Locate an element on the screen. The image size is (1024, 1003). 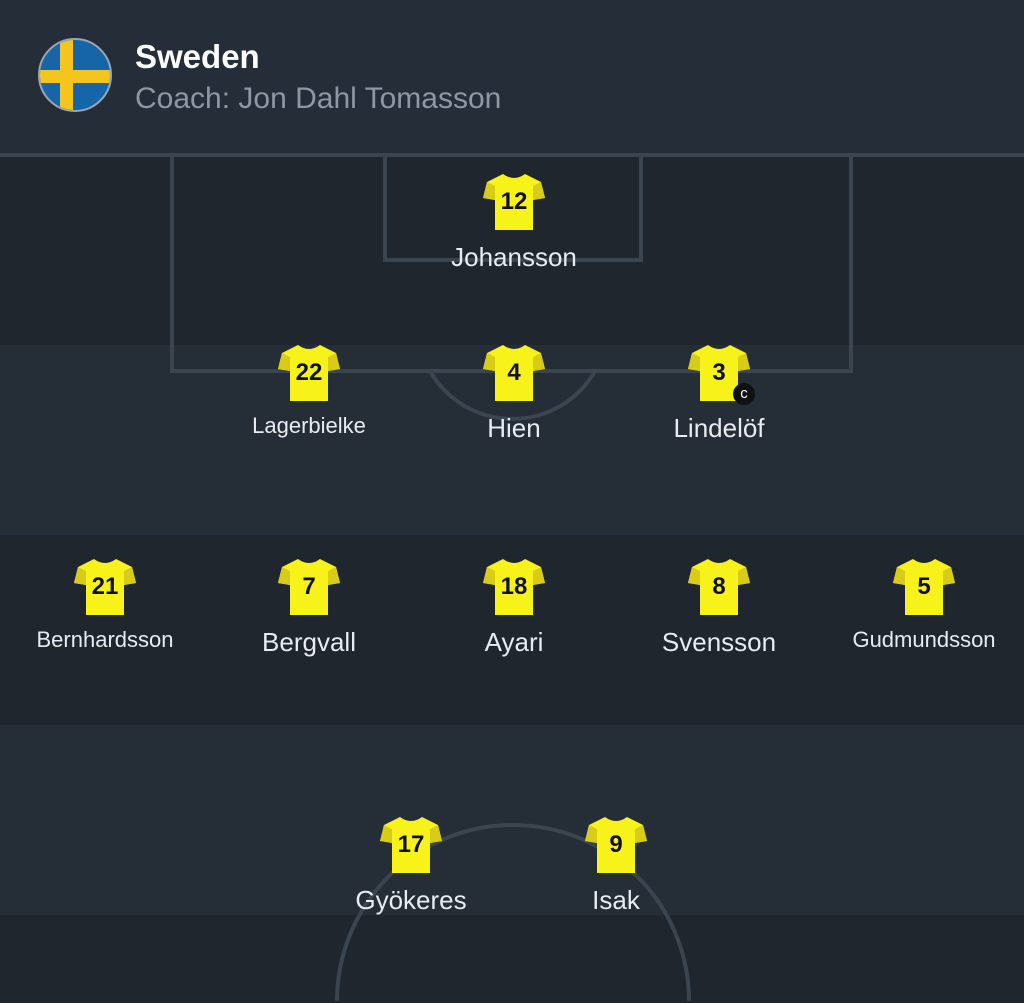
jersey-icon: 4 is located at coordinates (514, 373).